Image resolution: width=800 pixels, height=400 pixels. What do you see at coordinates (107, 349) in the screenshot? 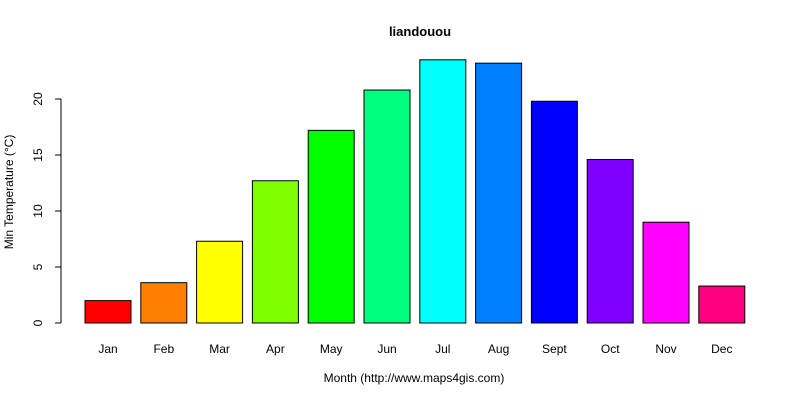
I see `x-tick-label: Jan` at bounding box center [107, 349].